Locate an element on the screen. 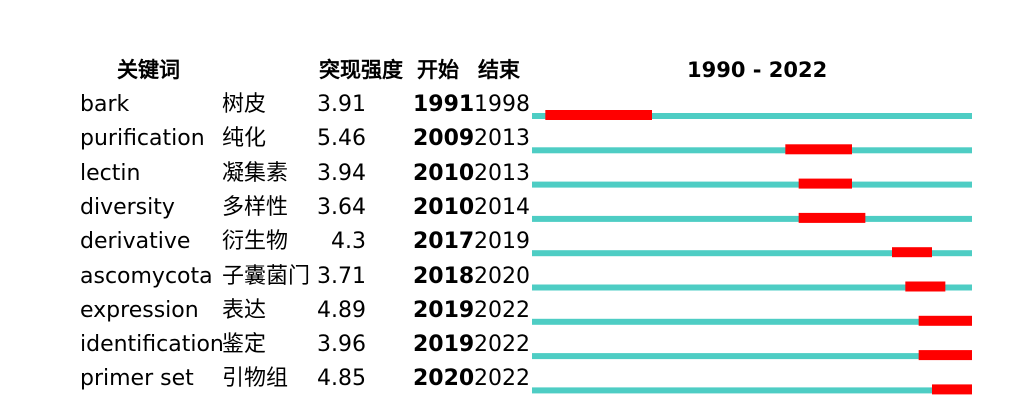  begin-year: 1991 is located at coordinates (444, 104).